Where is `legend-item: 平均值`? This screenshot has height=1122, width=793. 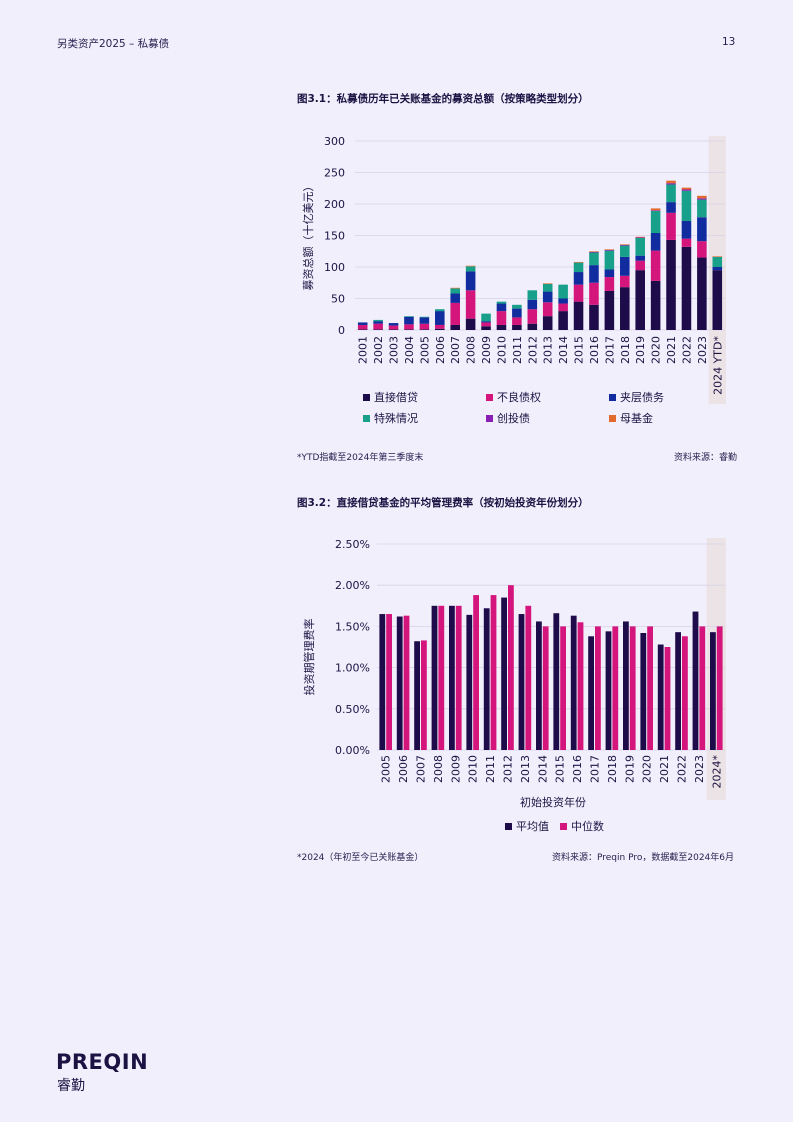
legend-item: 平均值 is located at coordinates (527, 826).